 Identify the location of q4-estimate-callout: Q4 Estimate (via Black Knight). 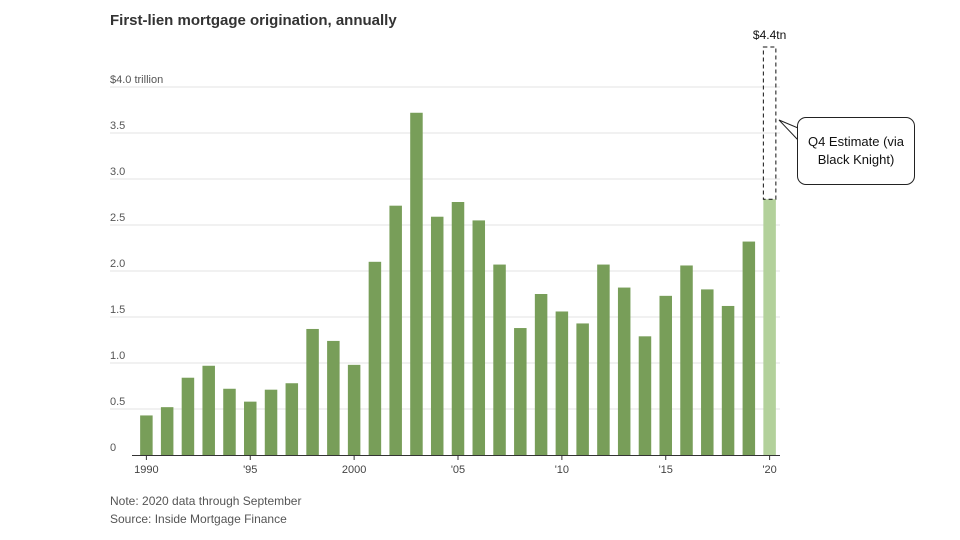
(856, 151).